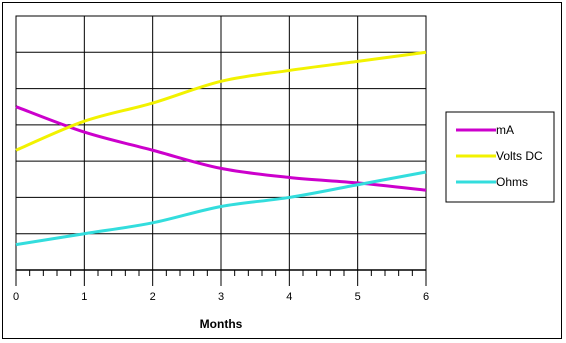 Image resolution: width=566 pixels, height=343 pixels. What do you see at coordinates (16, 297) in the screenshot?
I see `x-tick-label: 0` at bounding box center [16, 297].